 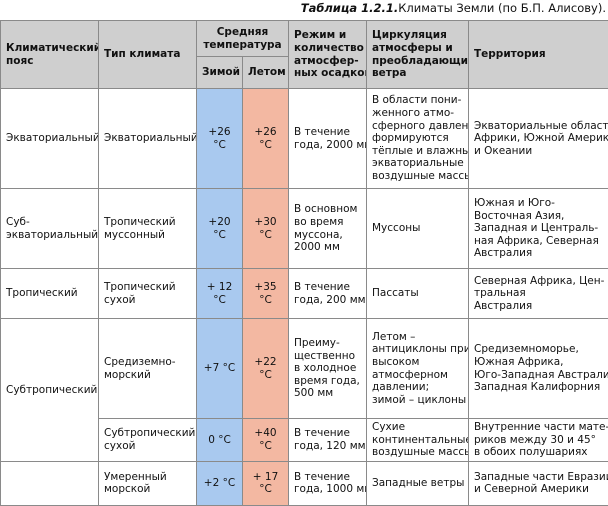 I want to click on text-line: Суб-, so click(x=49, y=222).